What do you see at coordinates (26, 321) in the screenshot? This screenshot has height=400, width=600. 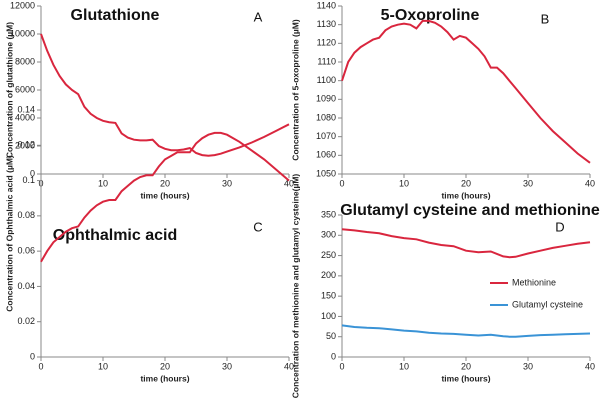 I see `y-tick-label: 0.02` at bounding box center [26, 321].